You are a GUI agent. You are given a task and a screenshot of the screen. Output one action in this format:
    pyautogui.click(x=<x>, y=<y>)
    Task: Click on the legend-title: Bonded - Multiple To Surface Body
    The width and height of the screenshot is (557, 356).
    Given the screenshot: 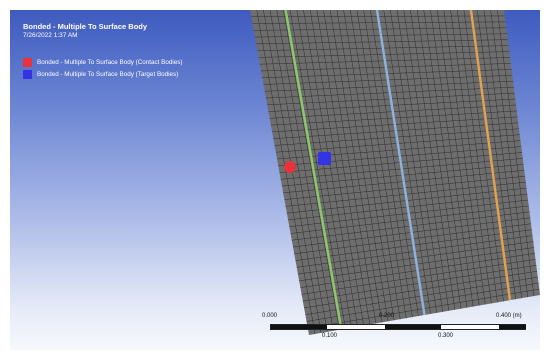 What is the action you would take?
    pyautogui.click(x=85, y=26)
    